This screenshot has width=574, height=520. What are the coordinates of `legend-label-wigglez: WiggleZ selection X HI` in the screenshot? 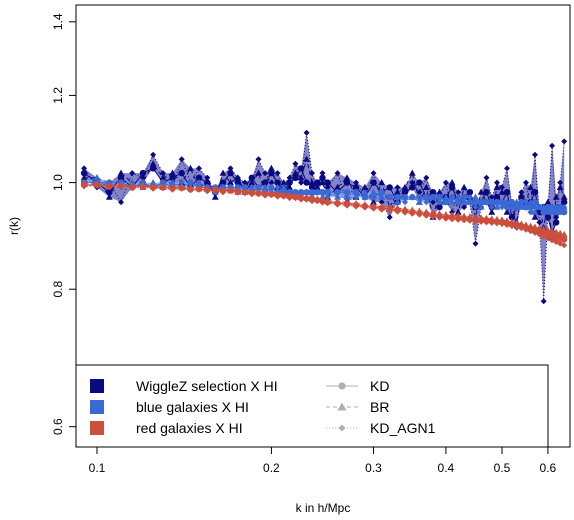 It's located at (207, 386).